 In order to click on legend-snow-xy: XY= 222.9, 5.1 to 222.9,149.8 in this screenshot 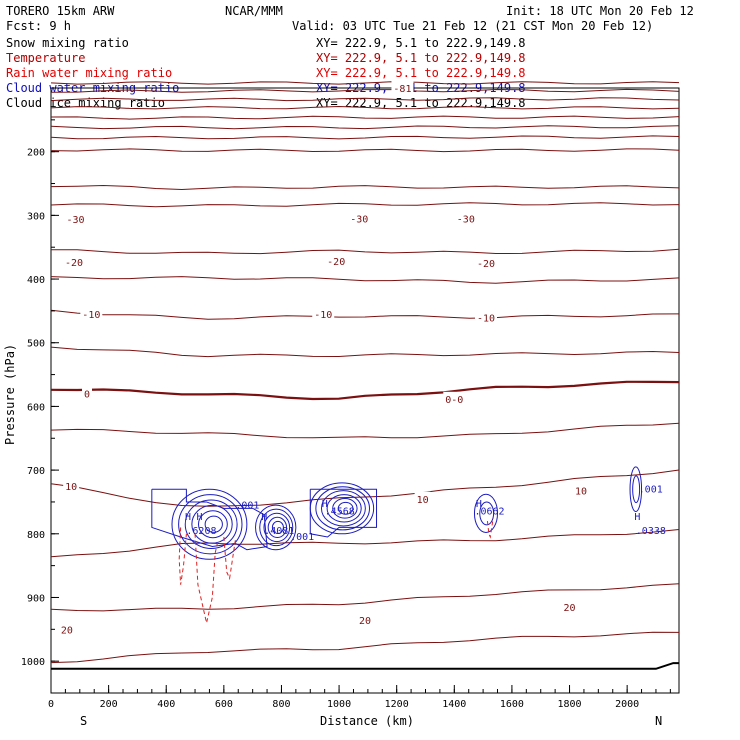, I will do `click(421, 43)`.